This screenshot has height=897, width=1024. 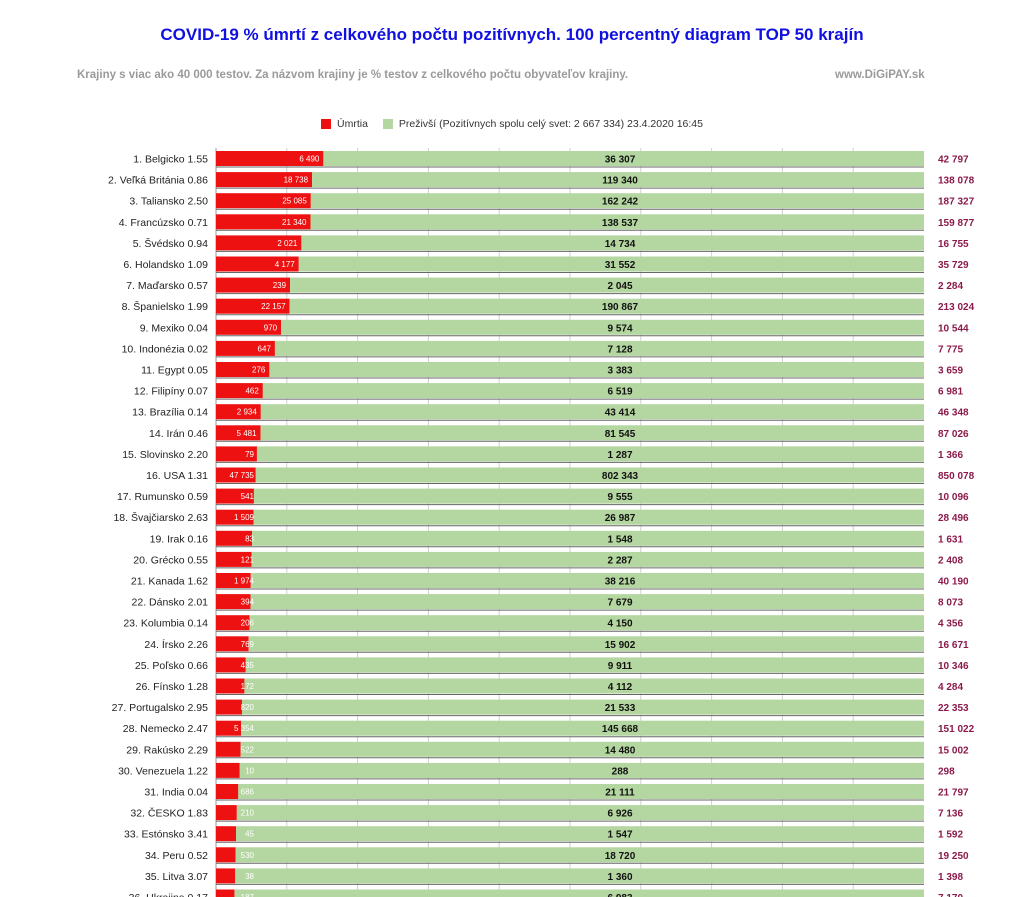 I want to click on country-label: 26. Fínsko 1.28, so click(x=172, y=687).